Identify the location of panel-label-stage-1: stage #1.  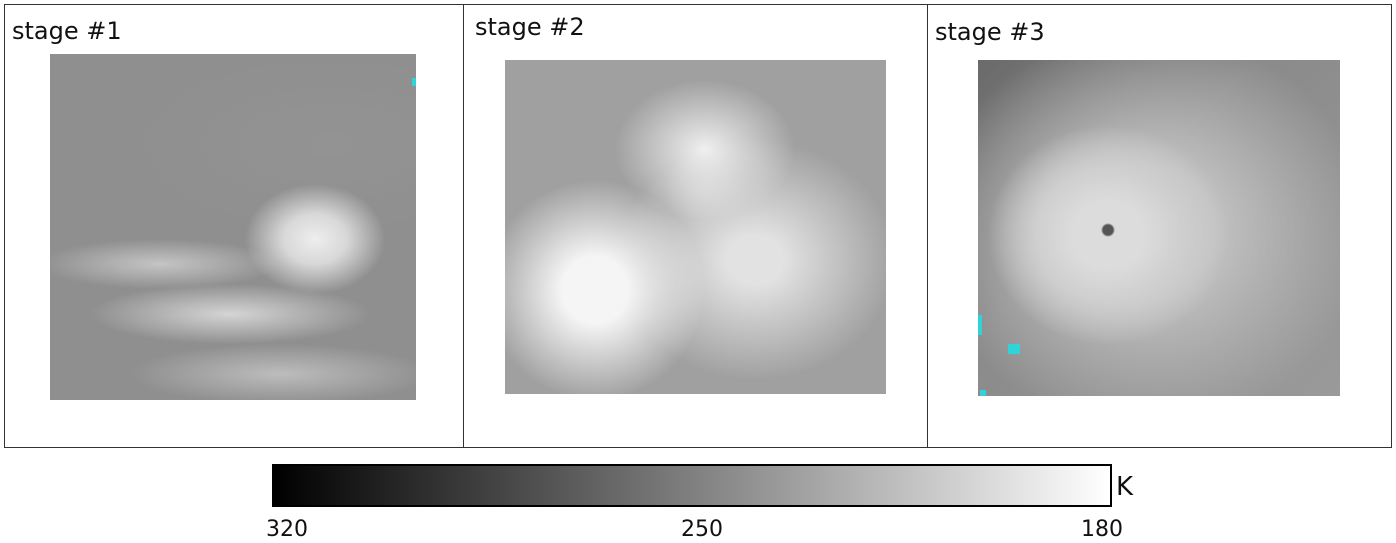
(67, 31).